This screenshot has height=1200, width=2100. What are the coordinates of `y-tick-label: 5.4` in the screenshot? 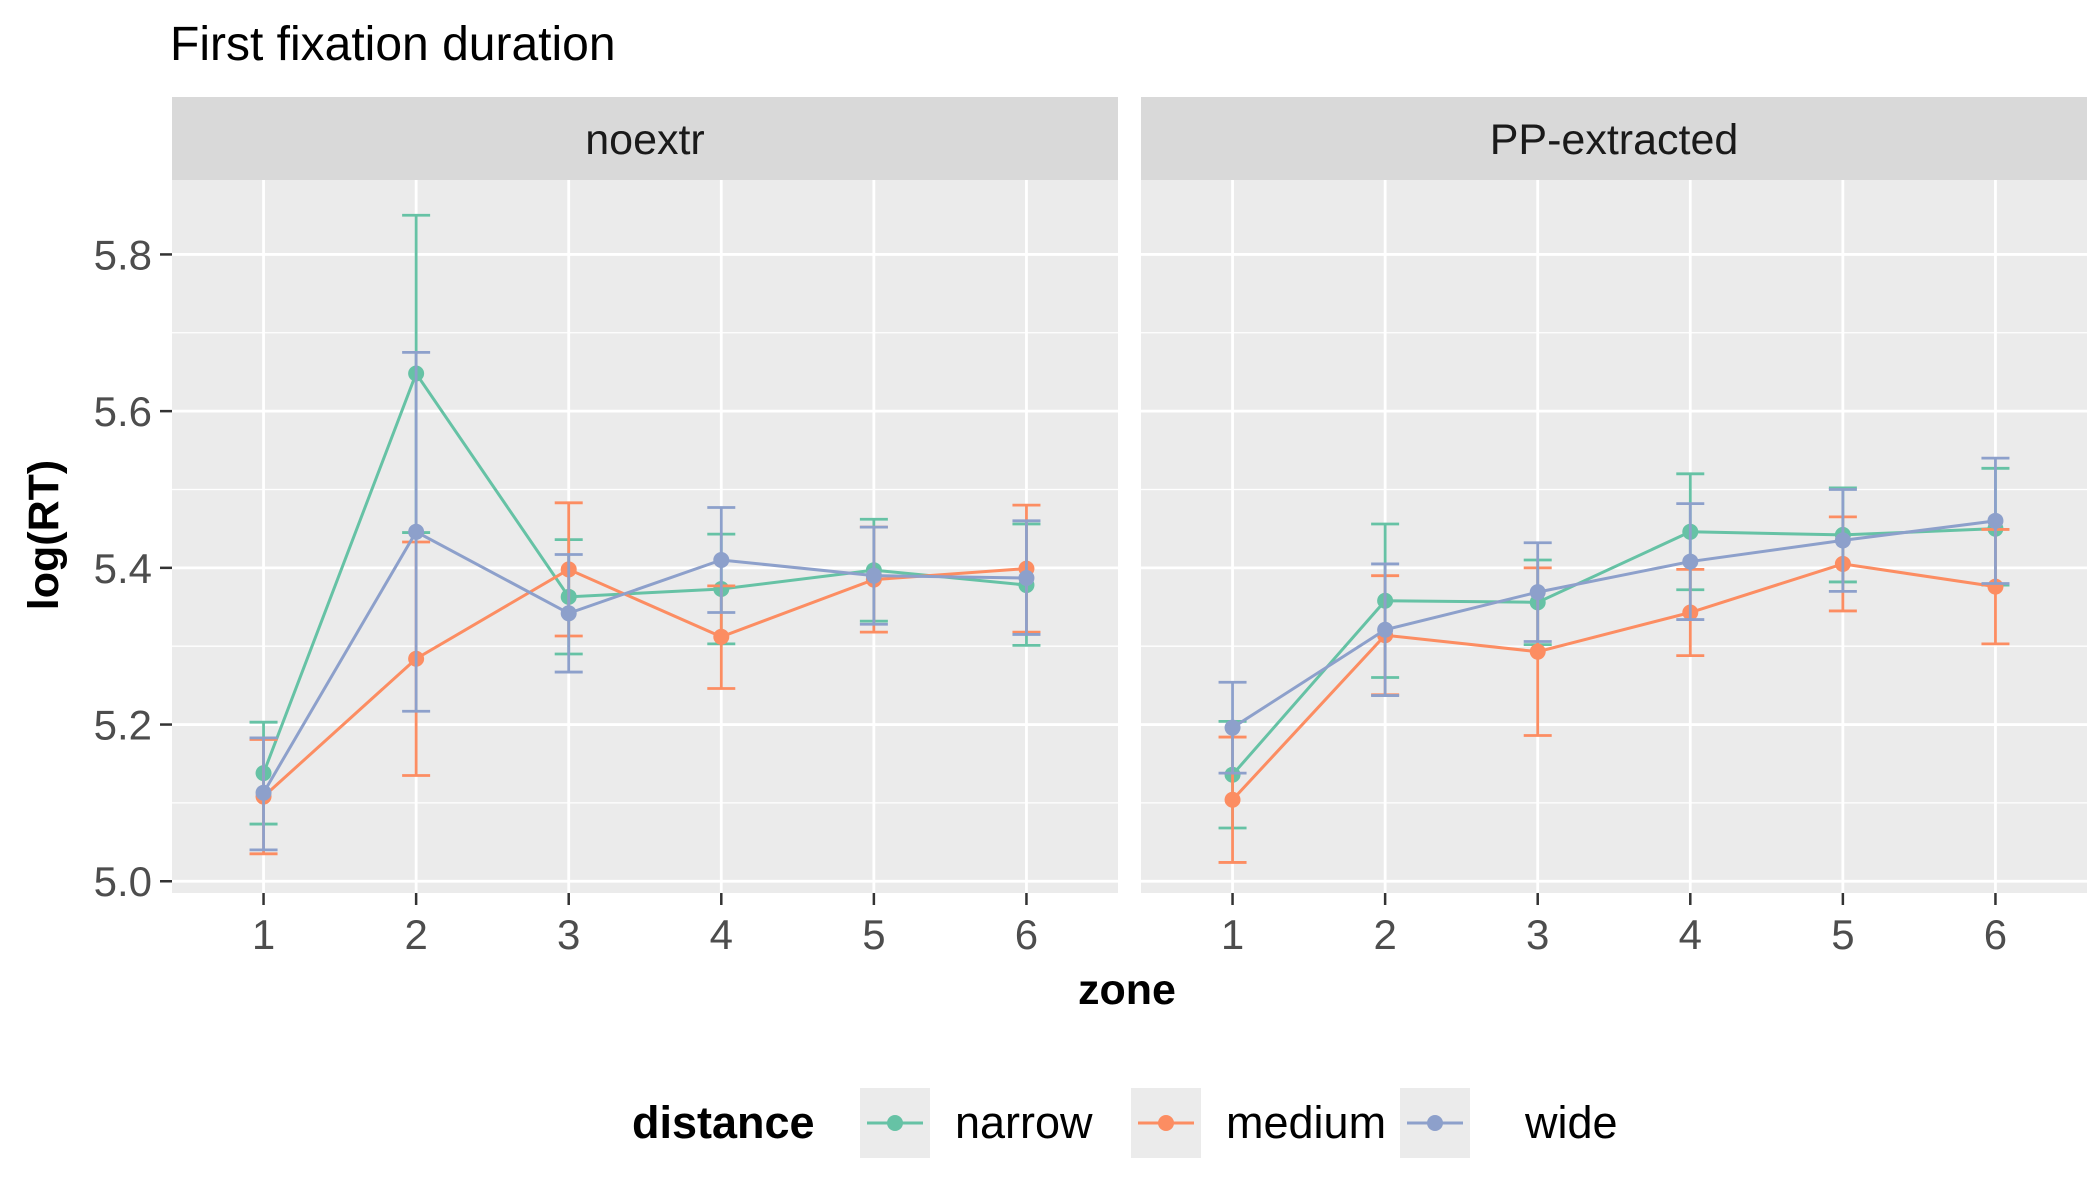 It's located at (123, 568).